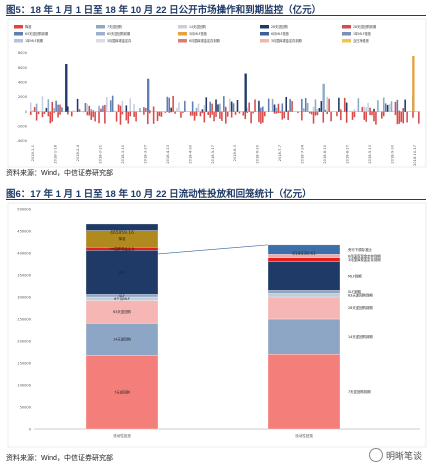 Image resolution: width=432 pixels, height=470 pixels. What do you see at coordinates (22, 127) in the screenshot?
I see `y-tick-label: -2000` at bounding box center [22, 127].